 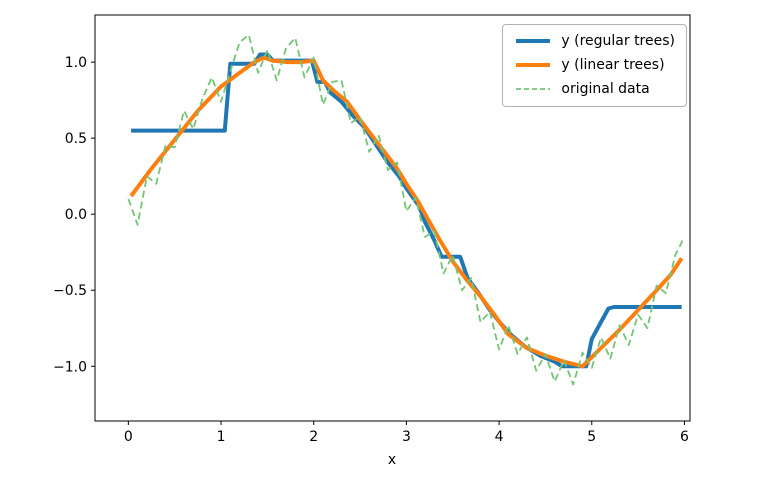 I want to click on x-tick-label: 4, so click(x=499, y=437).